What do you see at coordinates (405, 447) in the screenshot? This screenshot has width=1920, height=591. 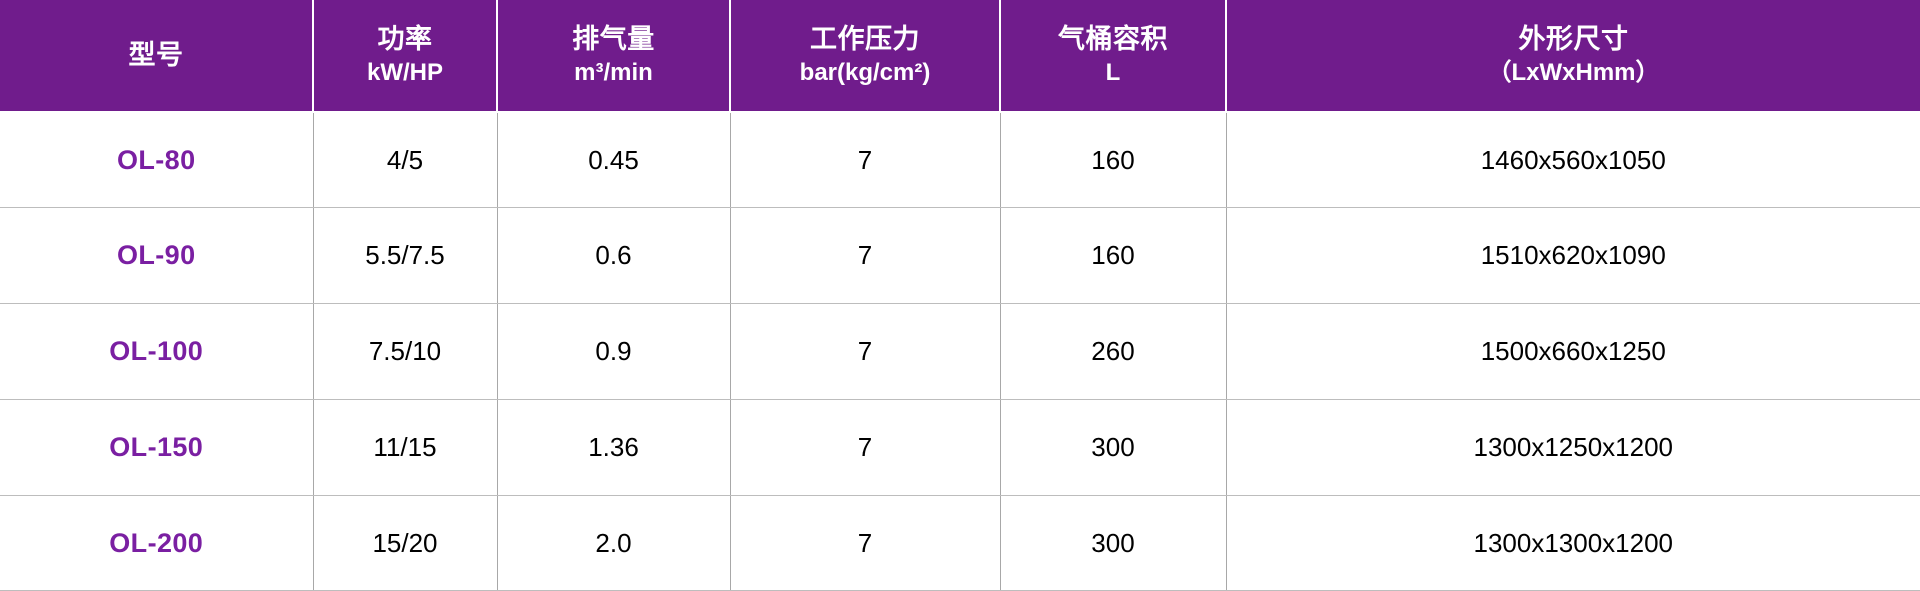 I see `cell-power: 11/15` at bounding box center [405, 447].